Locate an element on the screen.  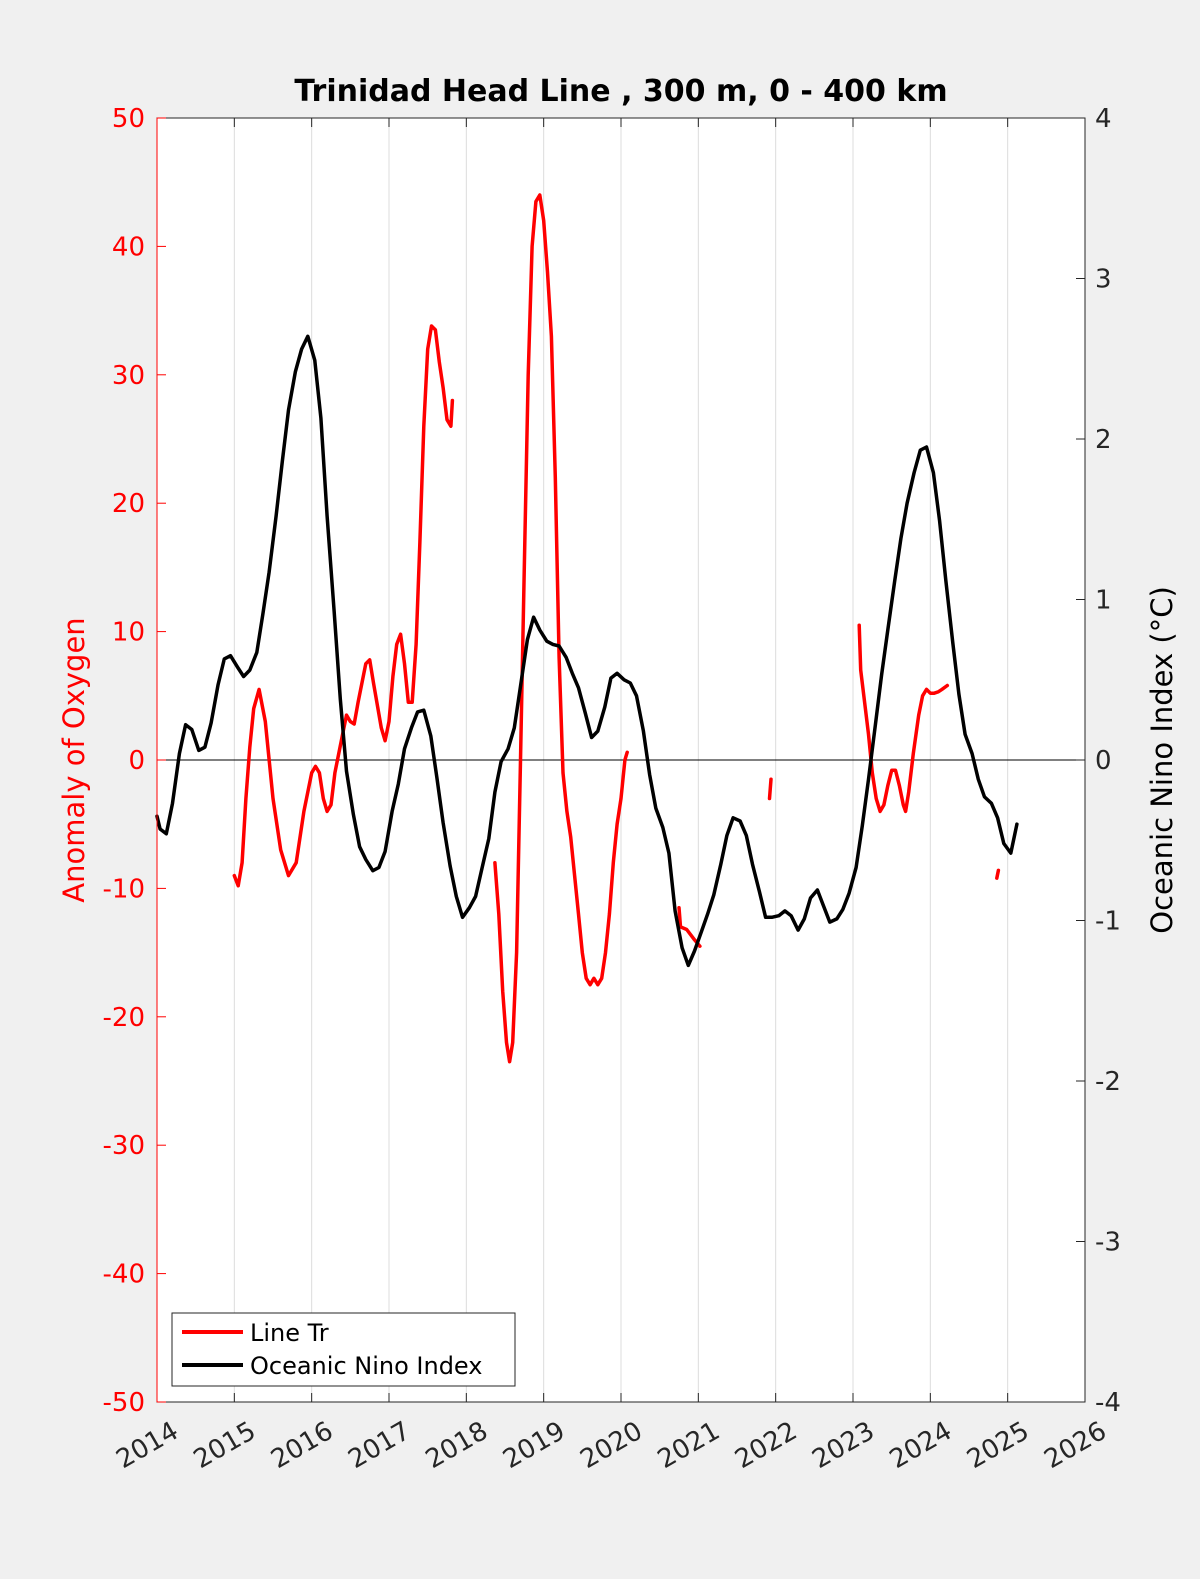
y-right-tick-label-3: 3 is located at coordinates (1103, 280).